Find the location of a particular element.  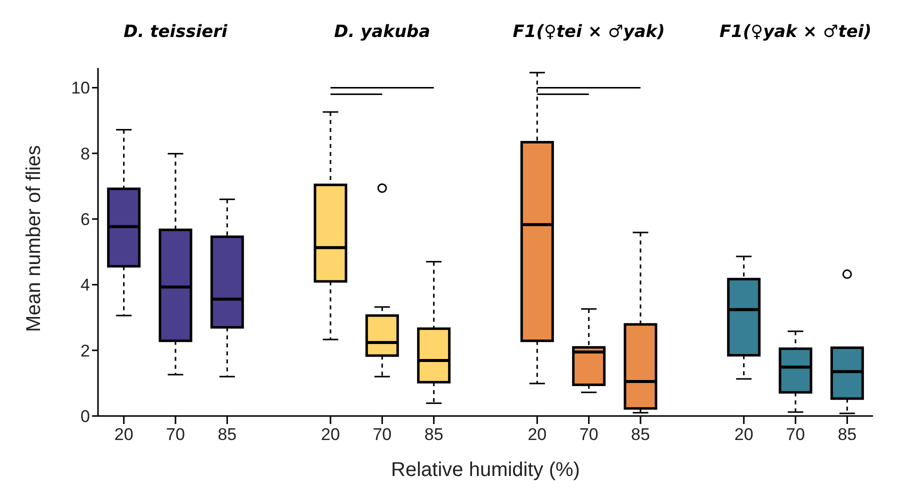

y-axis-title: Mean number of flies is located at coordinates (34, 238).